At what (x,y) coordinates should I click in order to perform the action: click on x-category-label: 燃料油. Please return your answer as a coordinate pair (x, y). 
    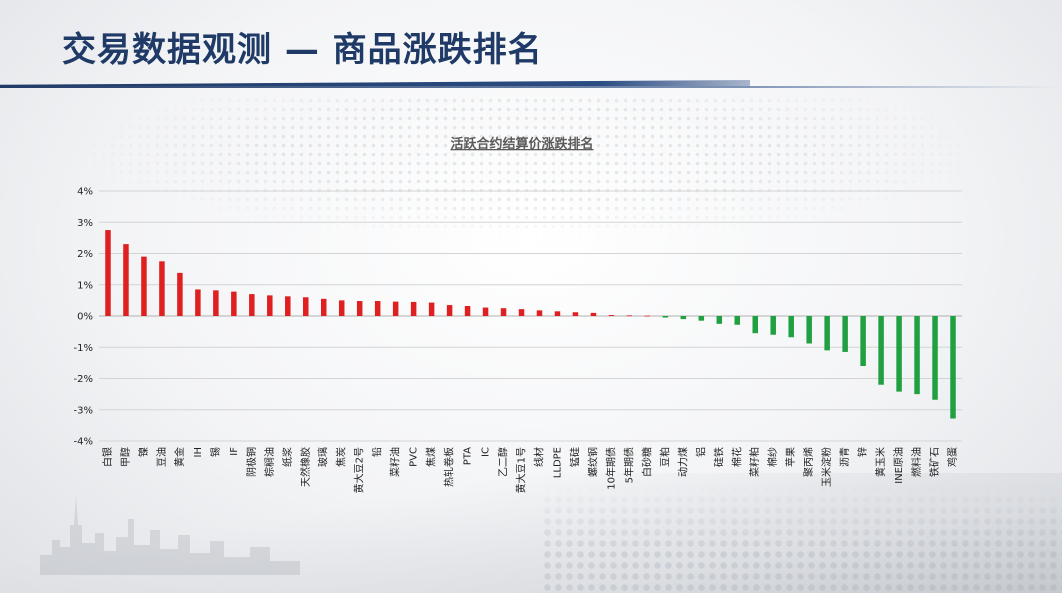
    Looking at the image, I should click on (916, 462).